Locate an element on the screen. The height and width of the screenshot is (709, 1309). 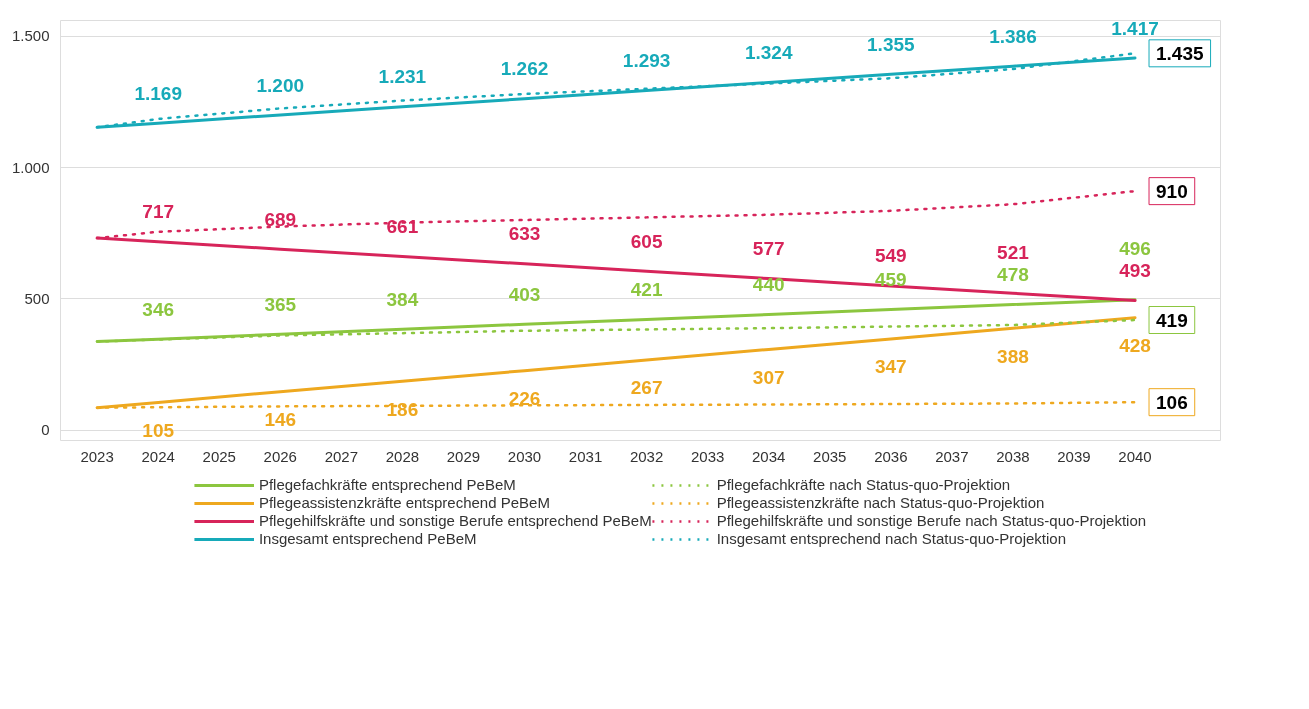
x-tick-label: 2027 is located at coordinates (341, 456).